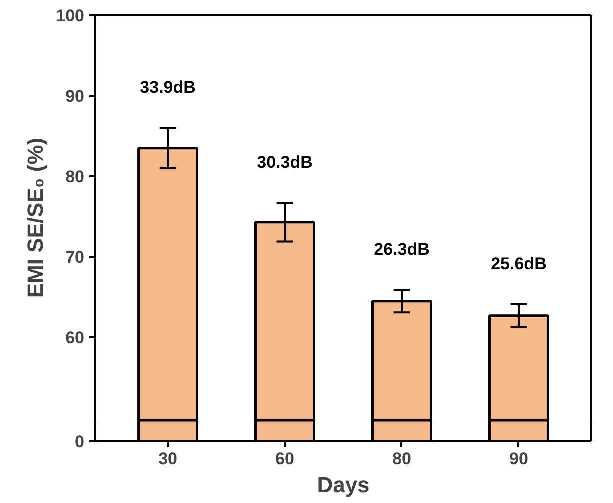  What do you see at coordinates (35, 218) in the screenshot?
I see `y-axis-title: EMI SE/SE₀ (%)` at bounding box center [35, 218].